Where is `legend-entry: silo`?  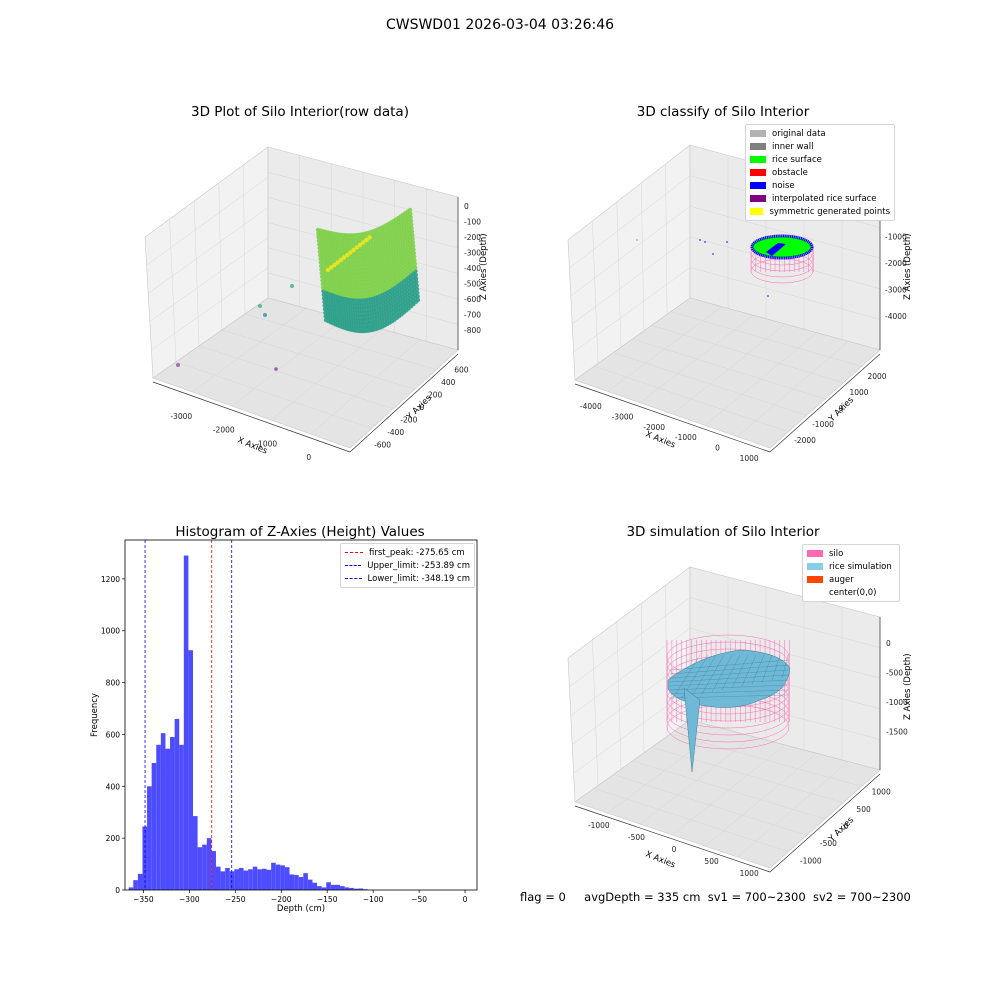
legend-entry: silo is located at coordinates (851, 553).